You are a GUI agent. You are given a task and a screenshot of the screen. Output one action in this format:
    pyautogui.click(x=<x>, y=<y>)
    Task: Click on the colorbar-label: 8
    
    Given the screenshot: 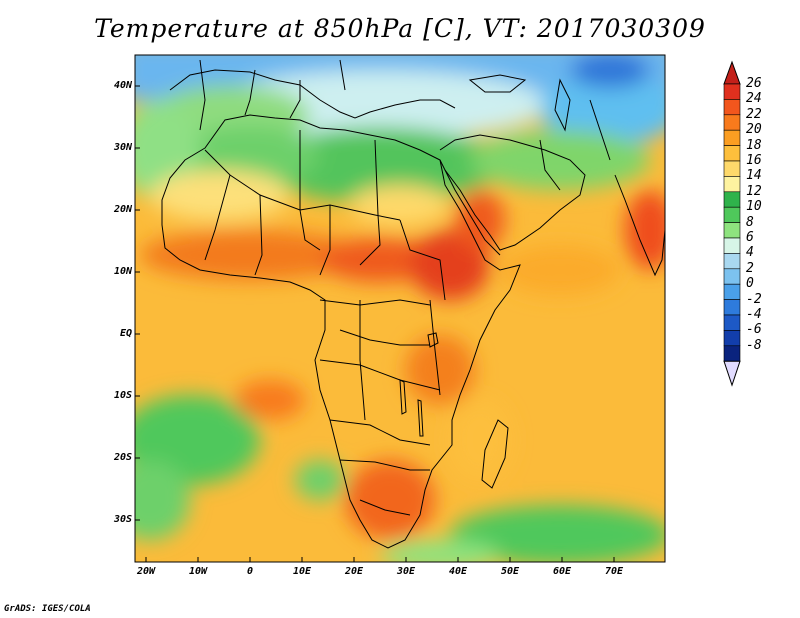 What is the action you would take?
    pyautogui.click(x=750, y=222)
    